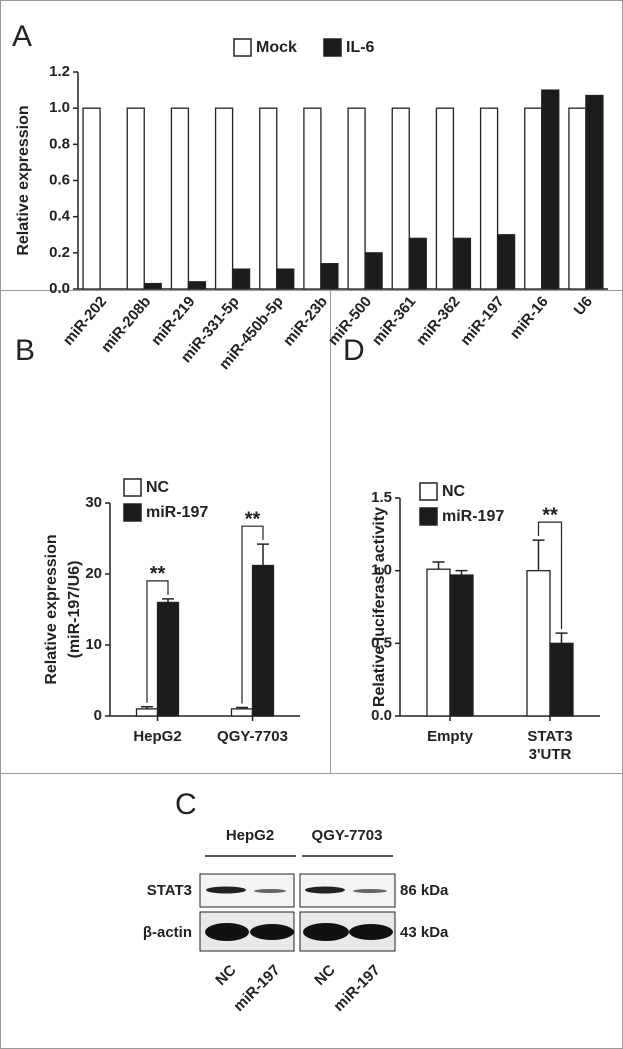  Describe the element at coordinates (59, 143) in the screenshot. I see `y-tick-label: 0.8` at that location.